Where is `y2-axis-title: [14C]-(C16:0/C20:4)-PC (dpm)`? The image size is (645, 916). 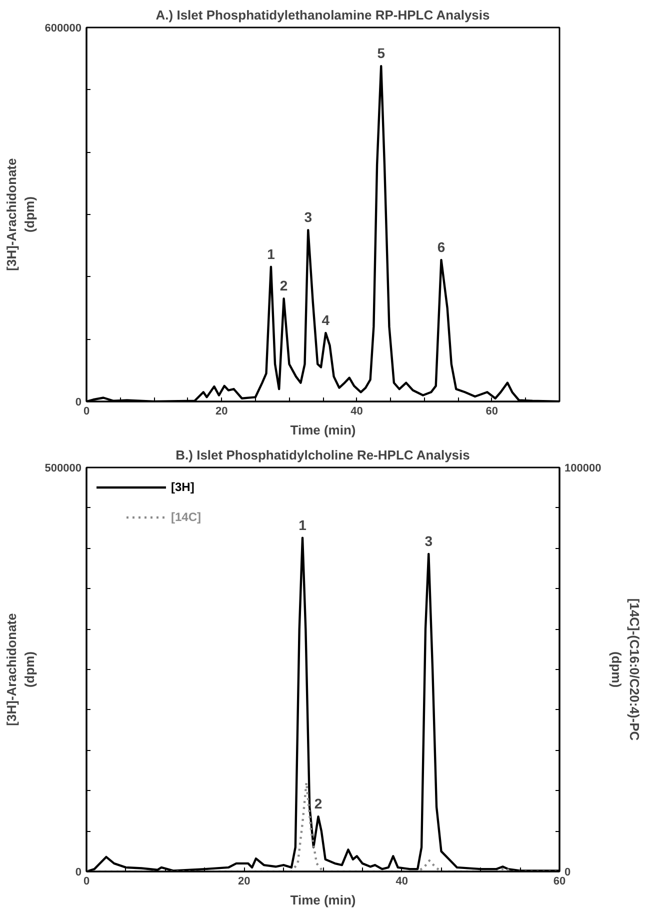
y2-axis-title: [14C]-(C16:0/C20:4)-PC (dpm) is located at coordinates (625, 670).